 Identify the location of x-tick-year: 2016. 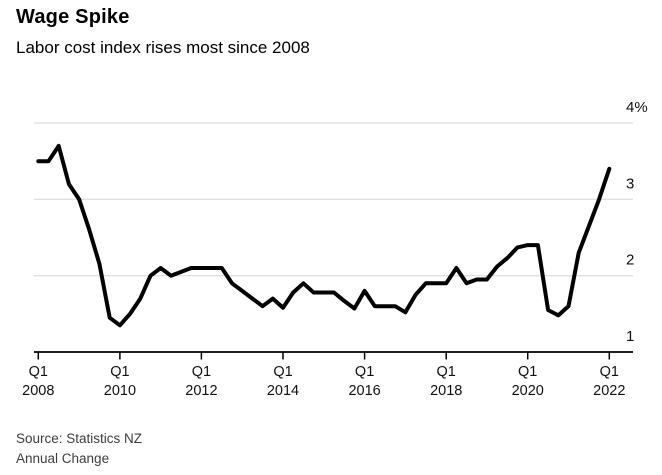
(364, 391).